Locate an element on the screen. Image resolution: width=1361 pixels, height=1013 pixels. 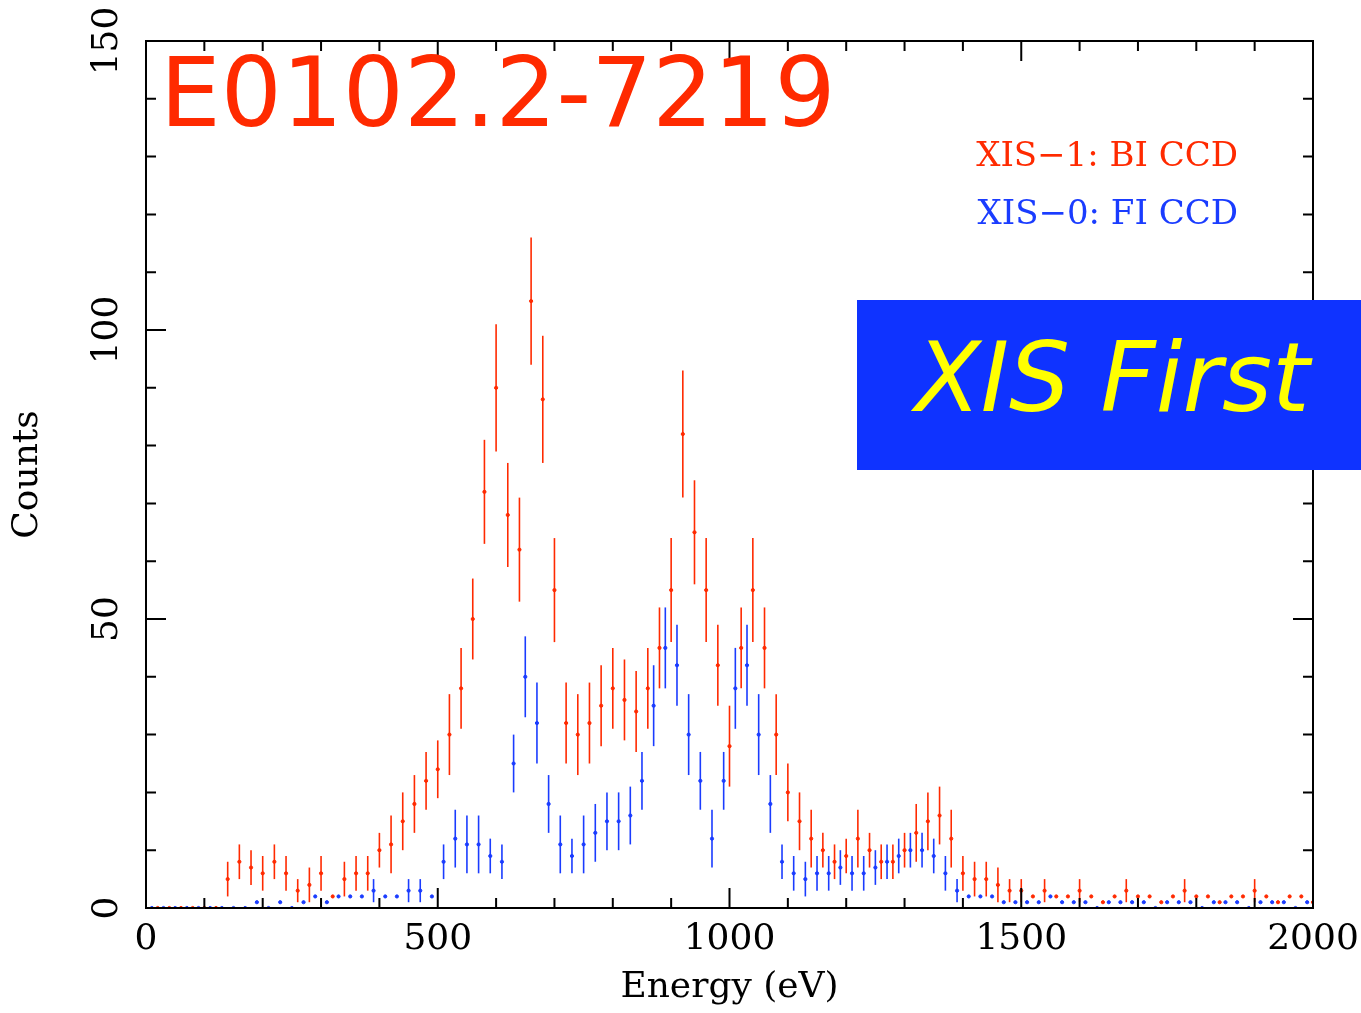
y-tick-label: 0 is located at coordinates (105, 908).